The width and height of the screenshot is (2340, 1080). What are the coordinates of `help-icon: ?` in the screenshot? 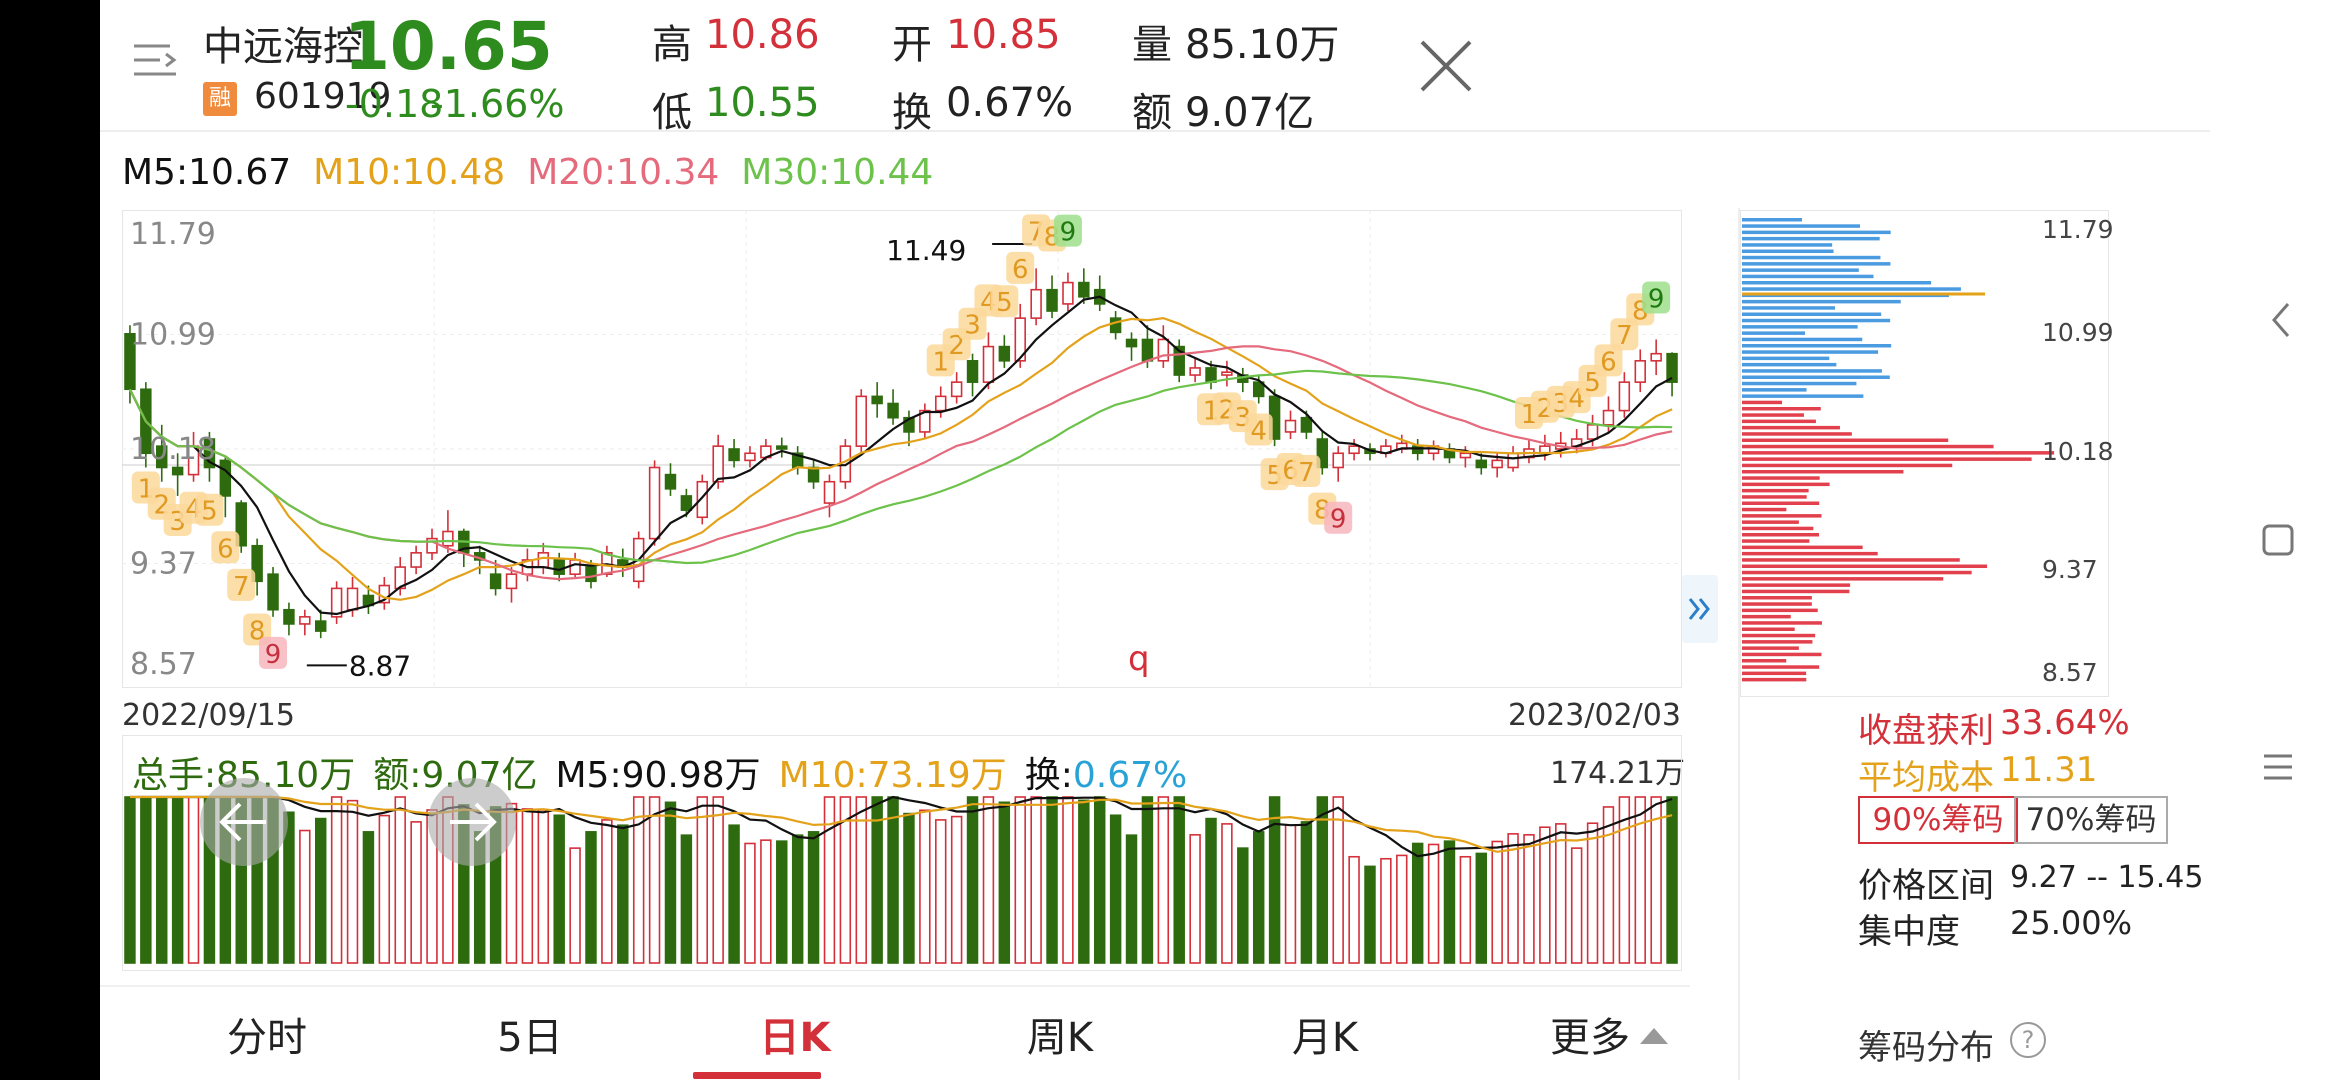 It's located at (2028, 1040).